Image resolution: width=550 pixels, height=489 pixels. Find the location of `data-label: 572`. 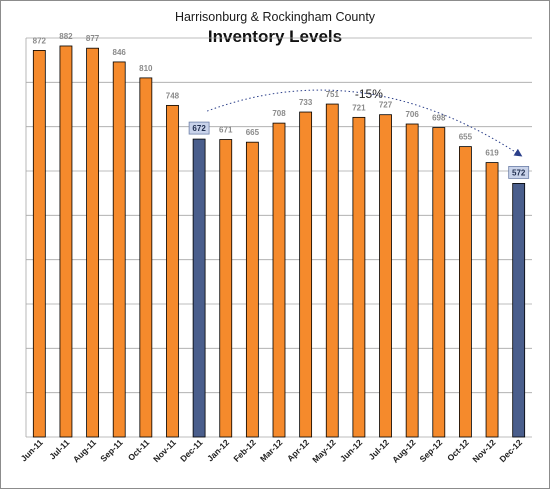

data-label: 572 is located at coordinates (519, 172).